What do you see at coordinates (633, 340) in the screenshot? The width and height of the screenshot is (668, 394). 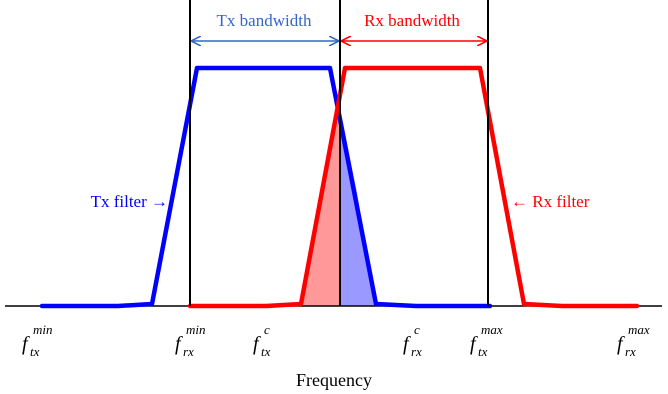 I see `tick-label-rx-max: f max rx` at bounding box center [633, 340].